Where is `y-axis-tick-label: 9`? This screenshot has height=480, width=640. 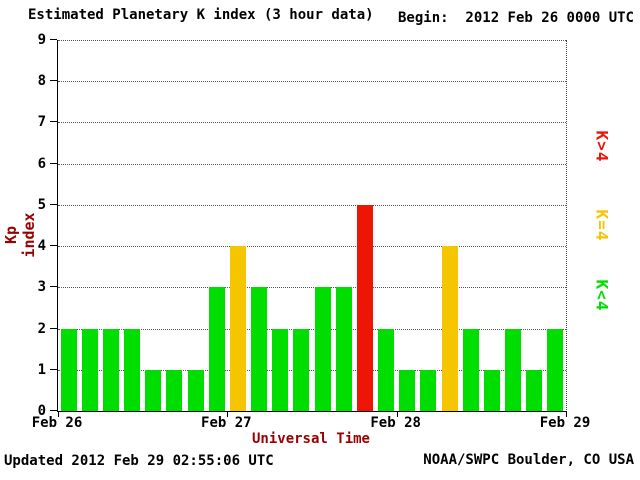 y-axis-tick-label: 9 is located at coordinates (41, 40).